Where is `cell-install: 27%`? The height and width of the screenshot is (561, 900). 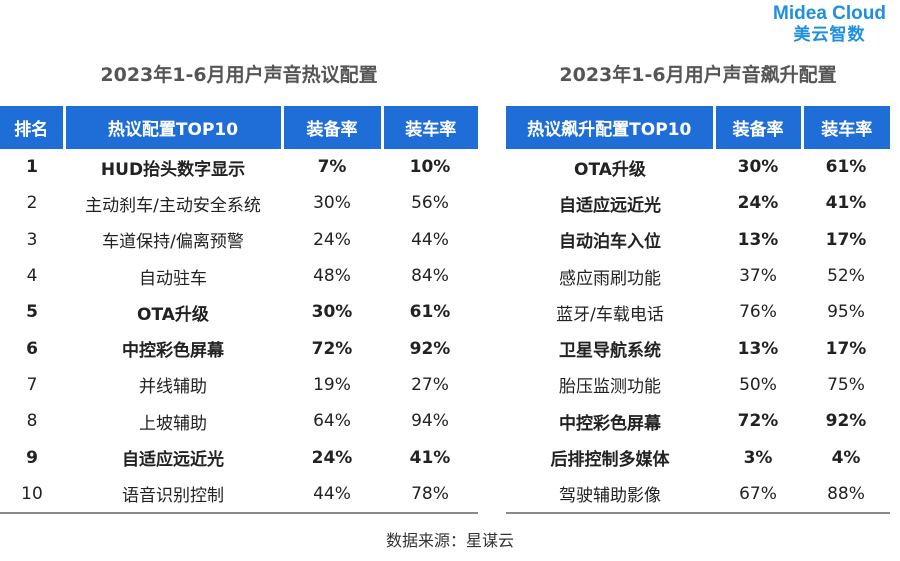
cell-install: 27% is located at coordinates (430, 384).